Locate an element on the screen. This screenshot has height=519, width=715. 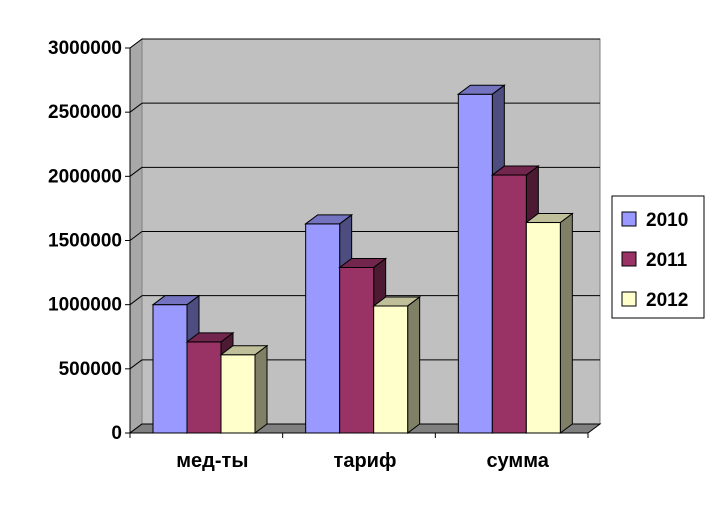
y-tick-label: 1000000 is located at coordinates (85, 305).